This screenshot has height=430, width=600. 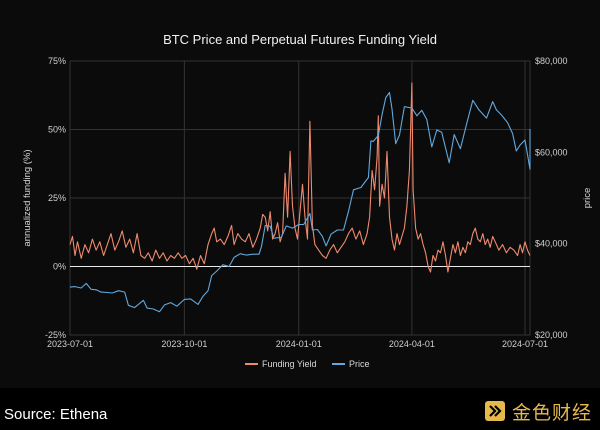 I want to click on y-left-tick-label: -25%, so click(x=55, y=335).